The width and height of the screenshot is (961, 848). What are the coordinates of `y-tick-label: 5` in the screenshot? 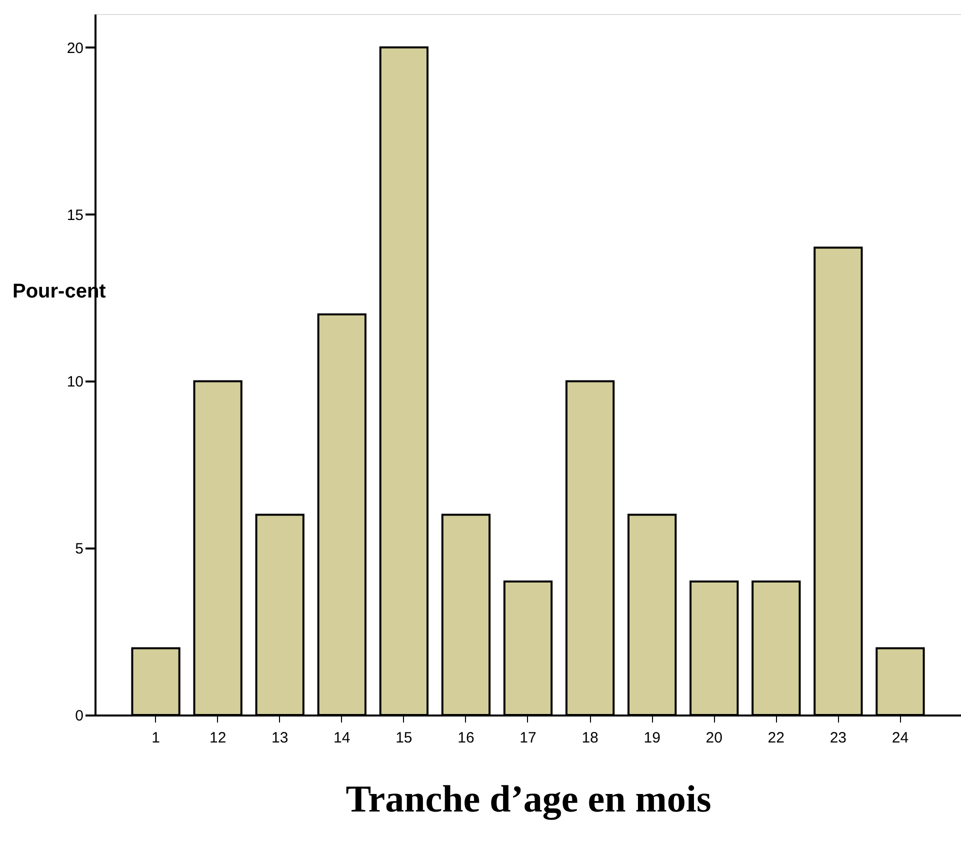 It's located at (79, 549).